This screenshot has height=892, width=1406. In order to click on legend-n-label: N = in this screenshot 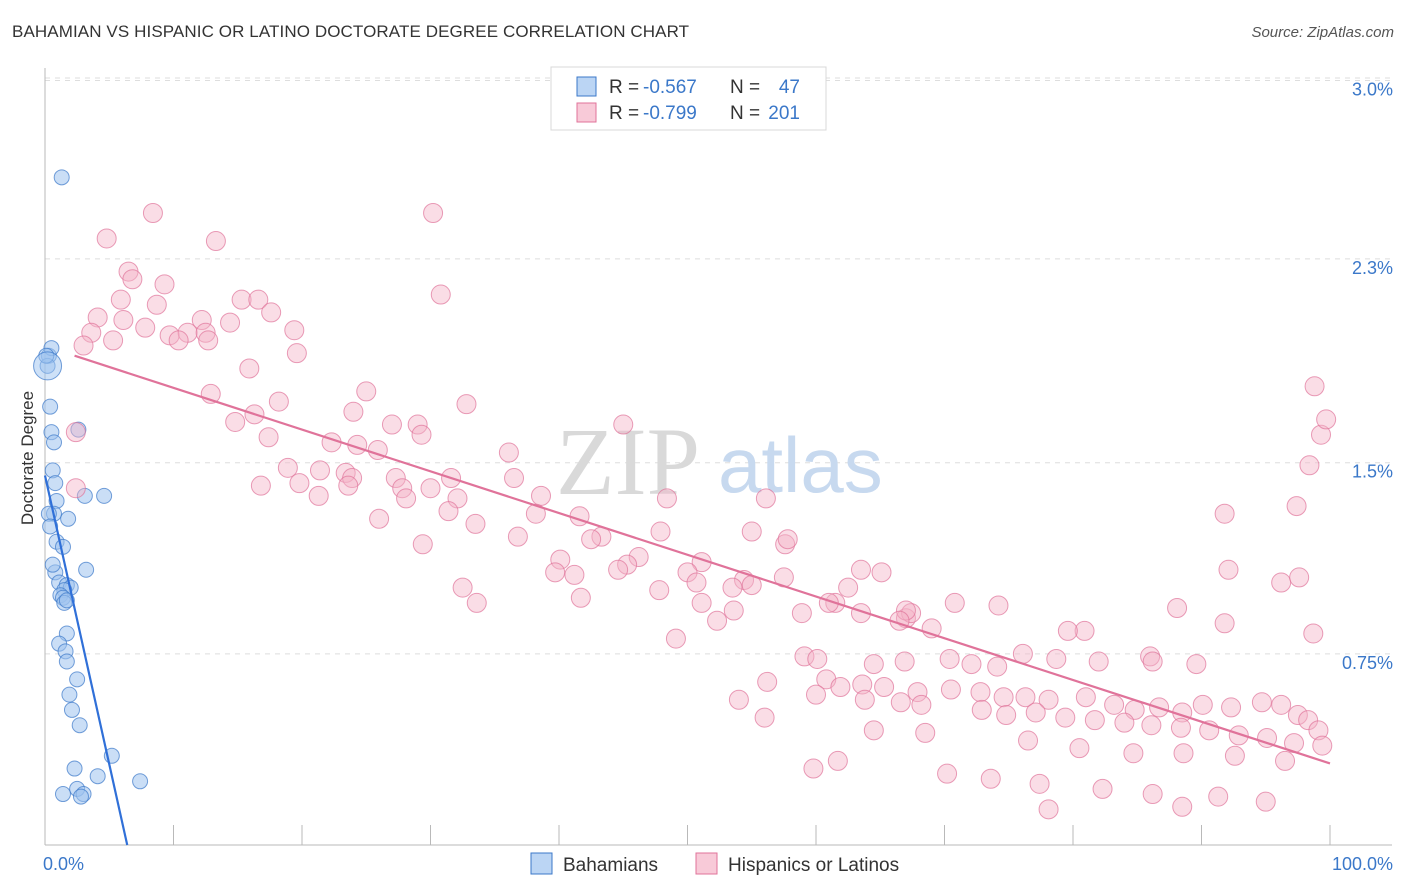, I will do `click(745, 87)`.